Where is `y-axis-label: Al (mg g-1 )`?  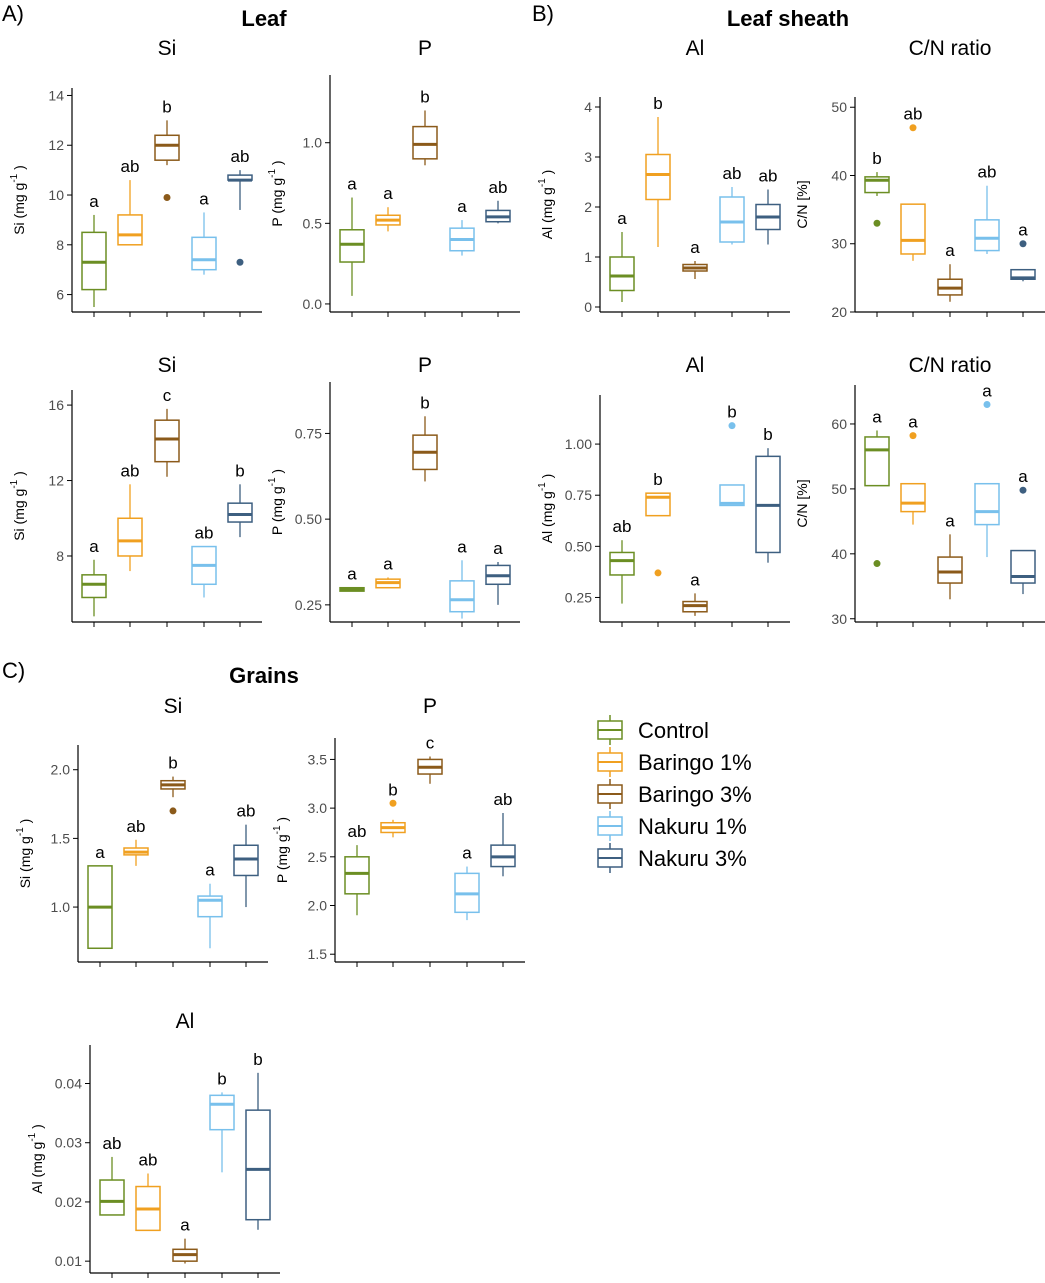
y-axis-label: Al (mg g-1 ) is located at coordinates (546, 205).